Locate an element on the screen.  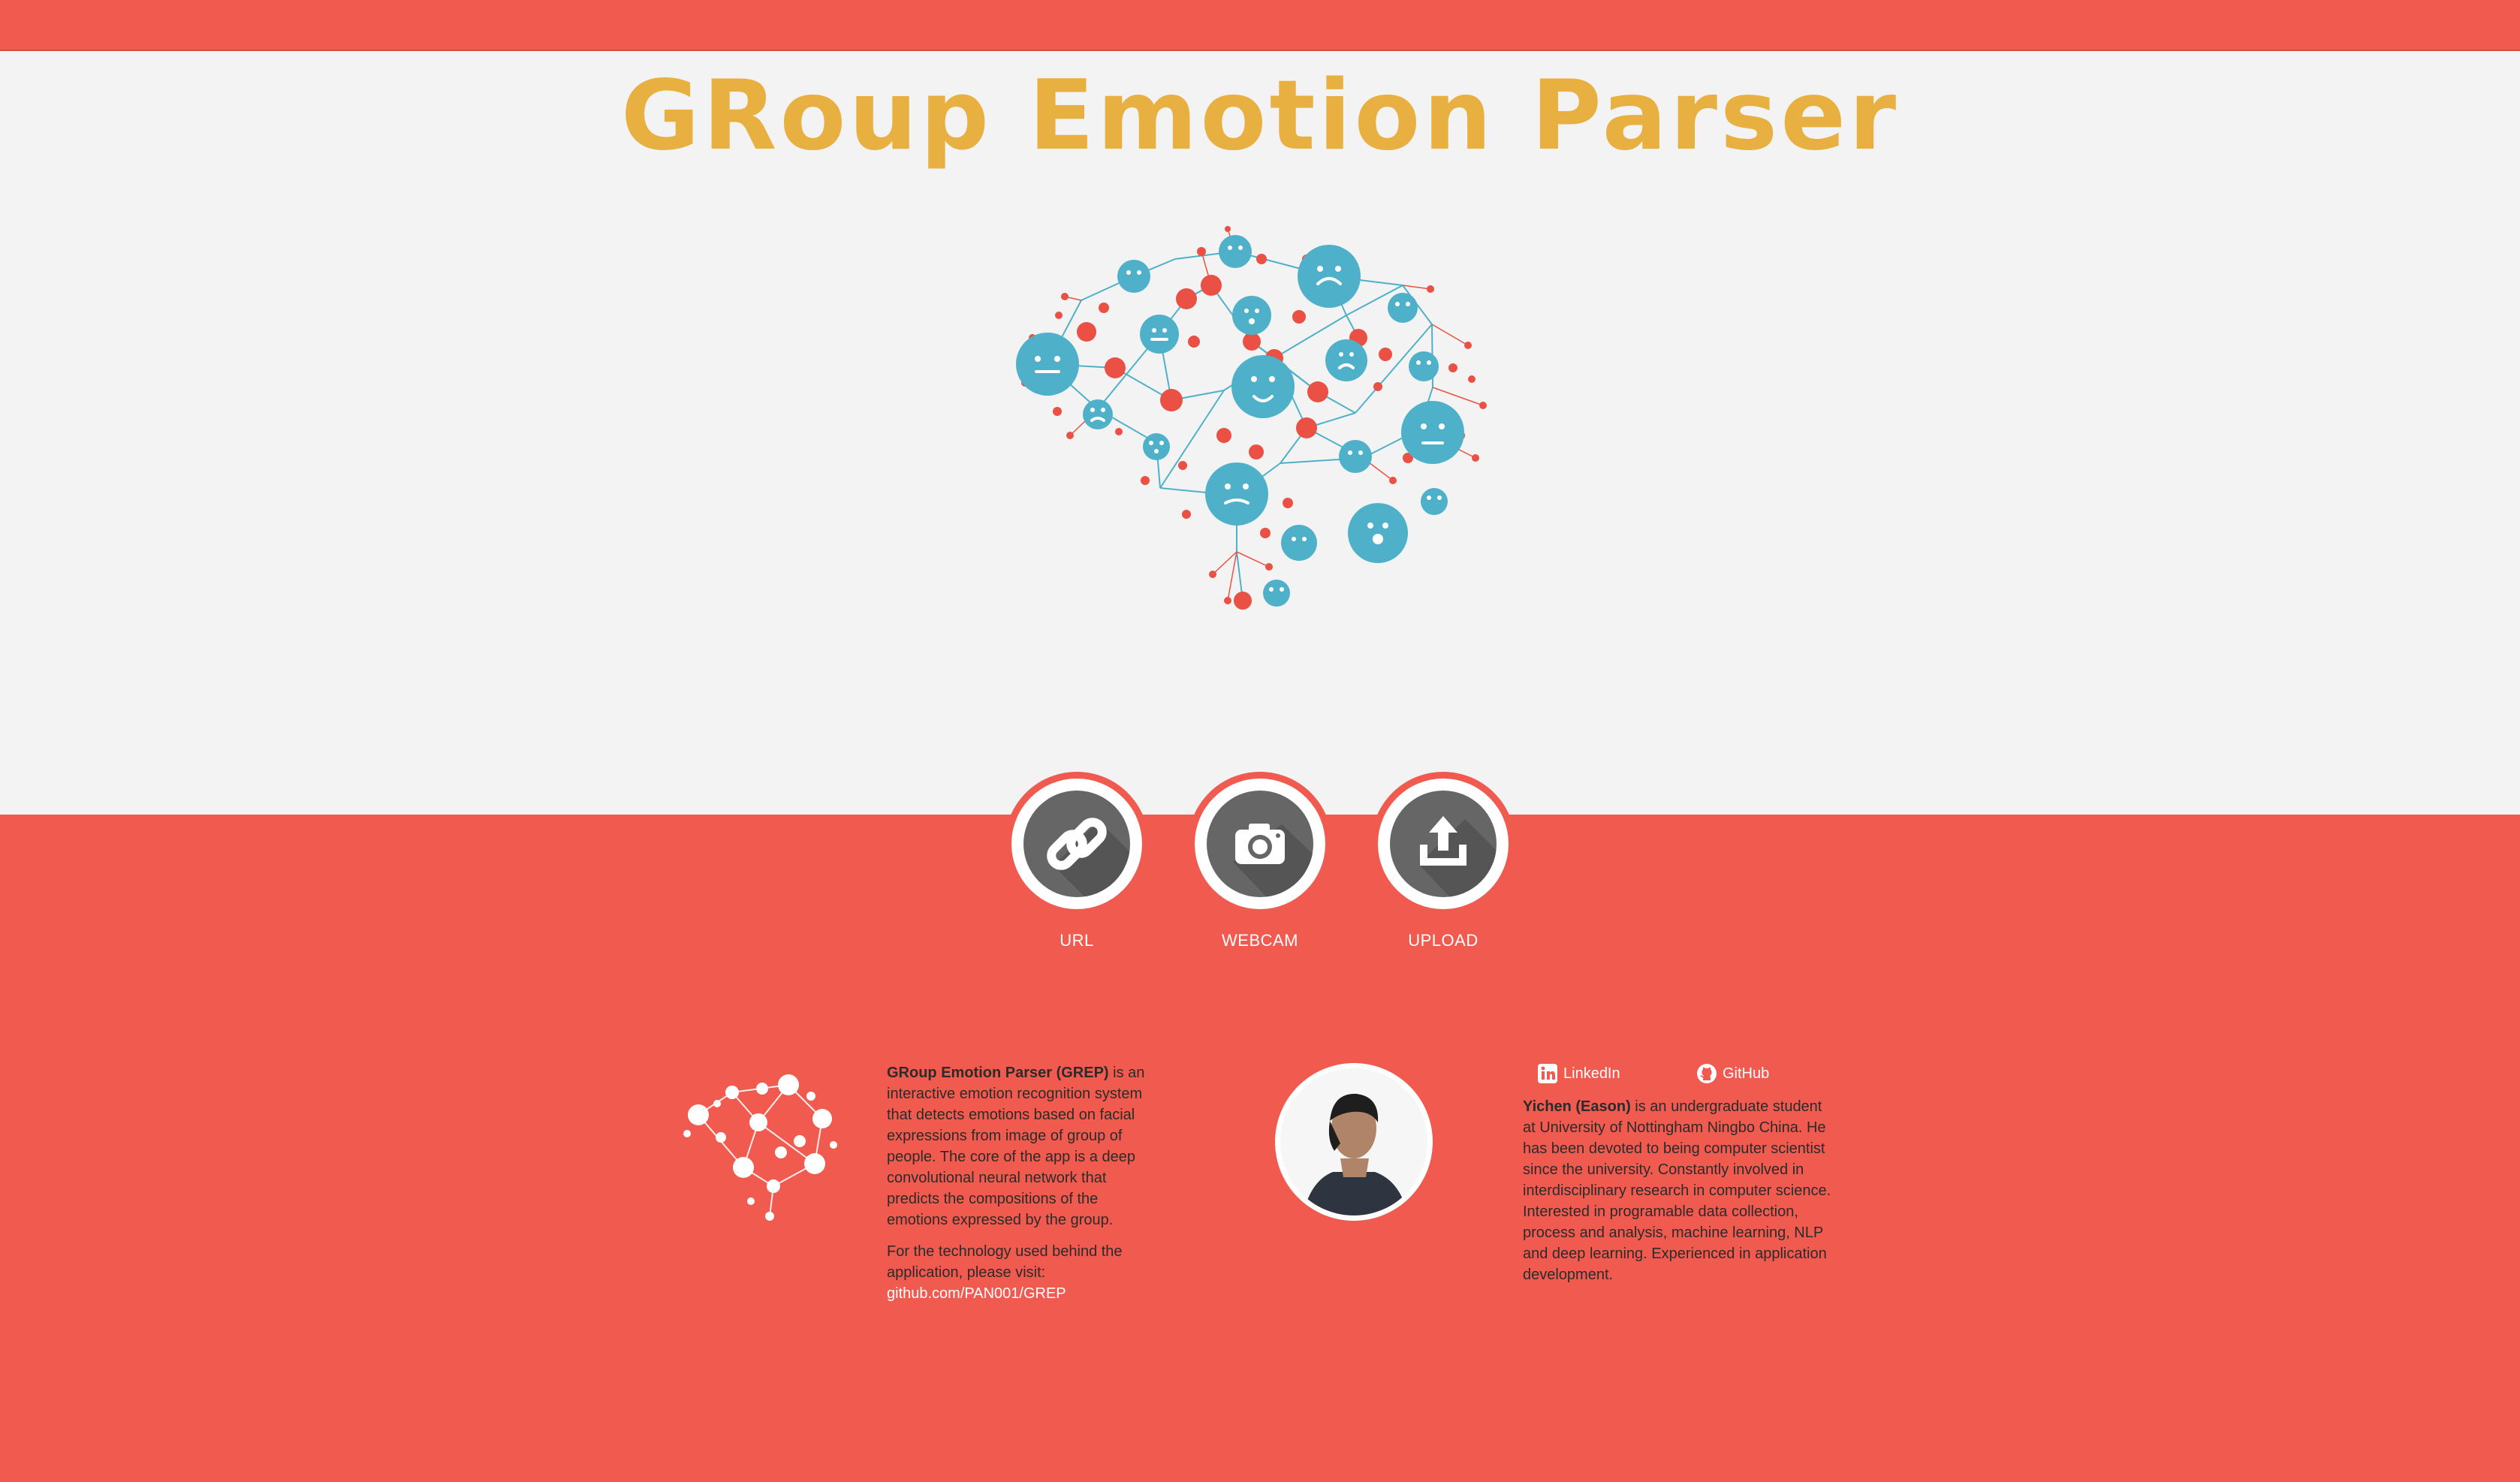
url-action: URL is located at coordinates (1077, 861).